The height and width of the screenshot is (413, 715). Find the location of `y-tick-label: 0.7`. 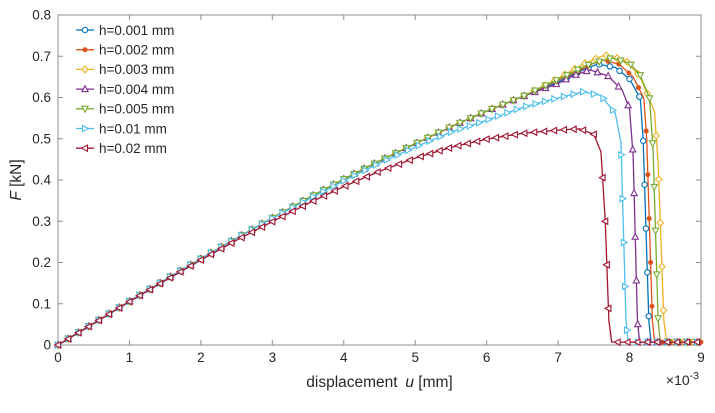

y-tick-label: 0.7 is located at coordinates (41, 56).